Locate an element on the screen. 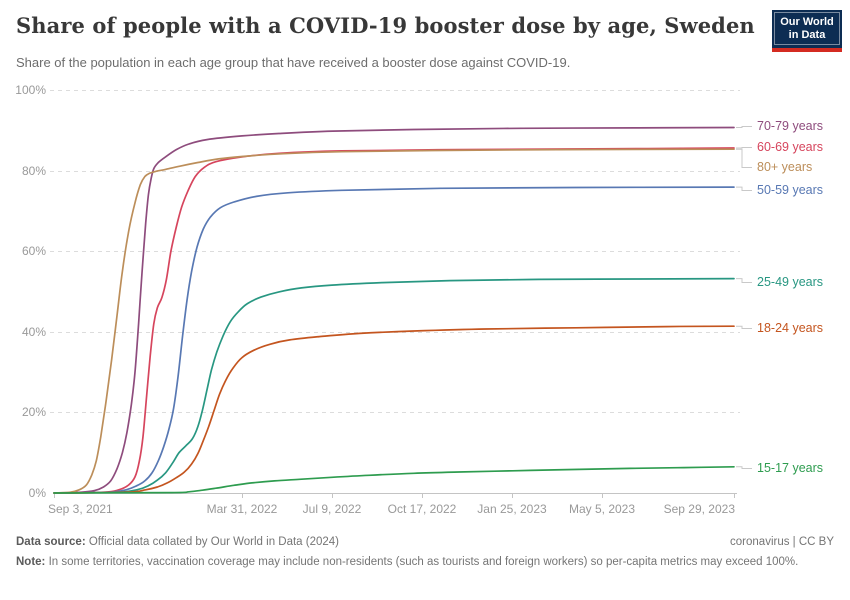 The width and height of the screenshot is (850, 600). x-axis-tick-label: Oct 17, 2022 is located at coordinates (422, 509).